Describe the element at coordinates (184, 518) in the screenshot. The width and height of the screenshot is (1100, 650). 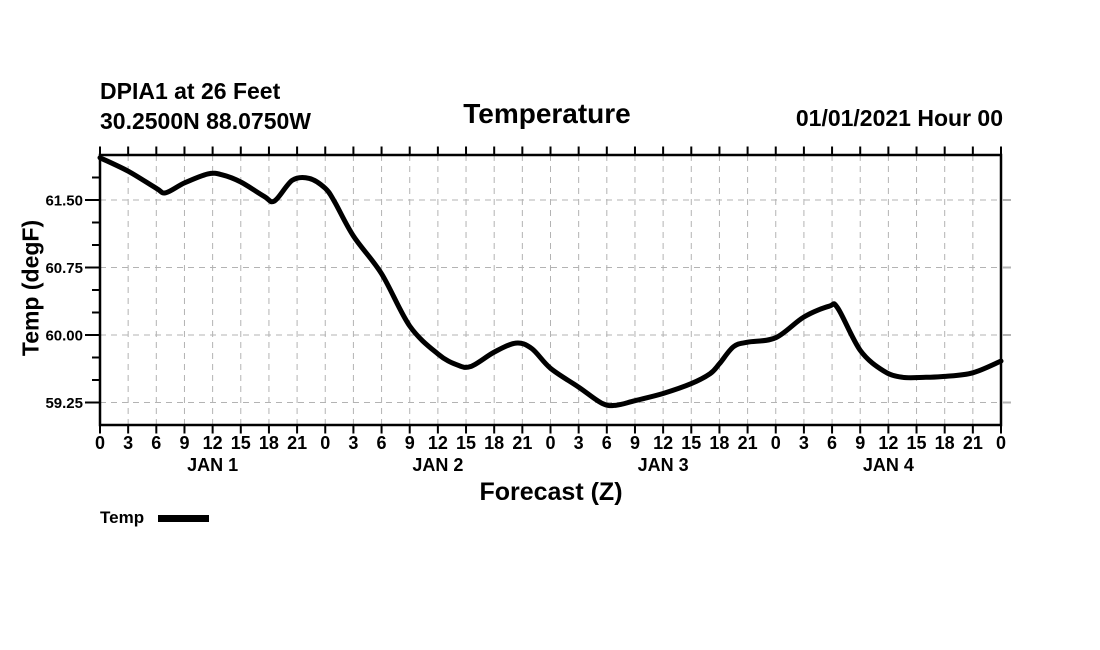
I see `legend-line-swatch` at that location.